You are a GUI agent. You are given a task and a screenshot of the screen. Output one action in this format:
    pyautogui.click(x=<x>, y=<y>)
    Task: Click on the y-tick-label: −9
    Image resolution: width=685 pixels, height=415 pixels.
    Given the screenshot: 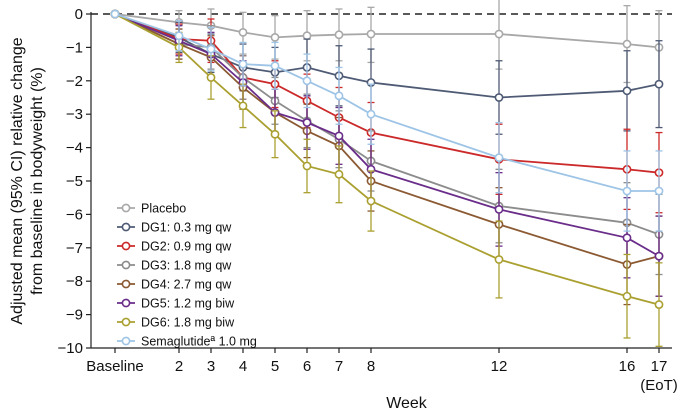 What is the action you would take?
    pyautogui.click(x=74, y=315)
    